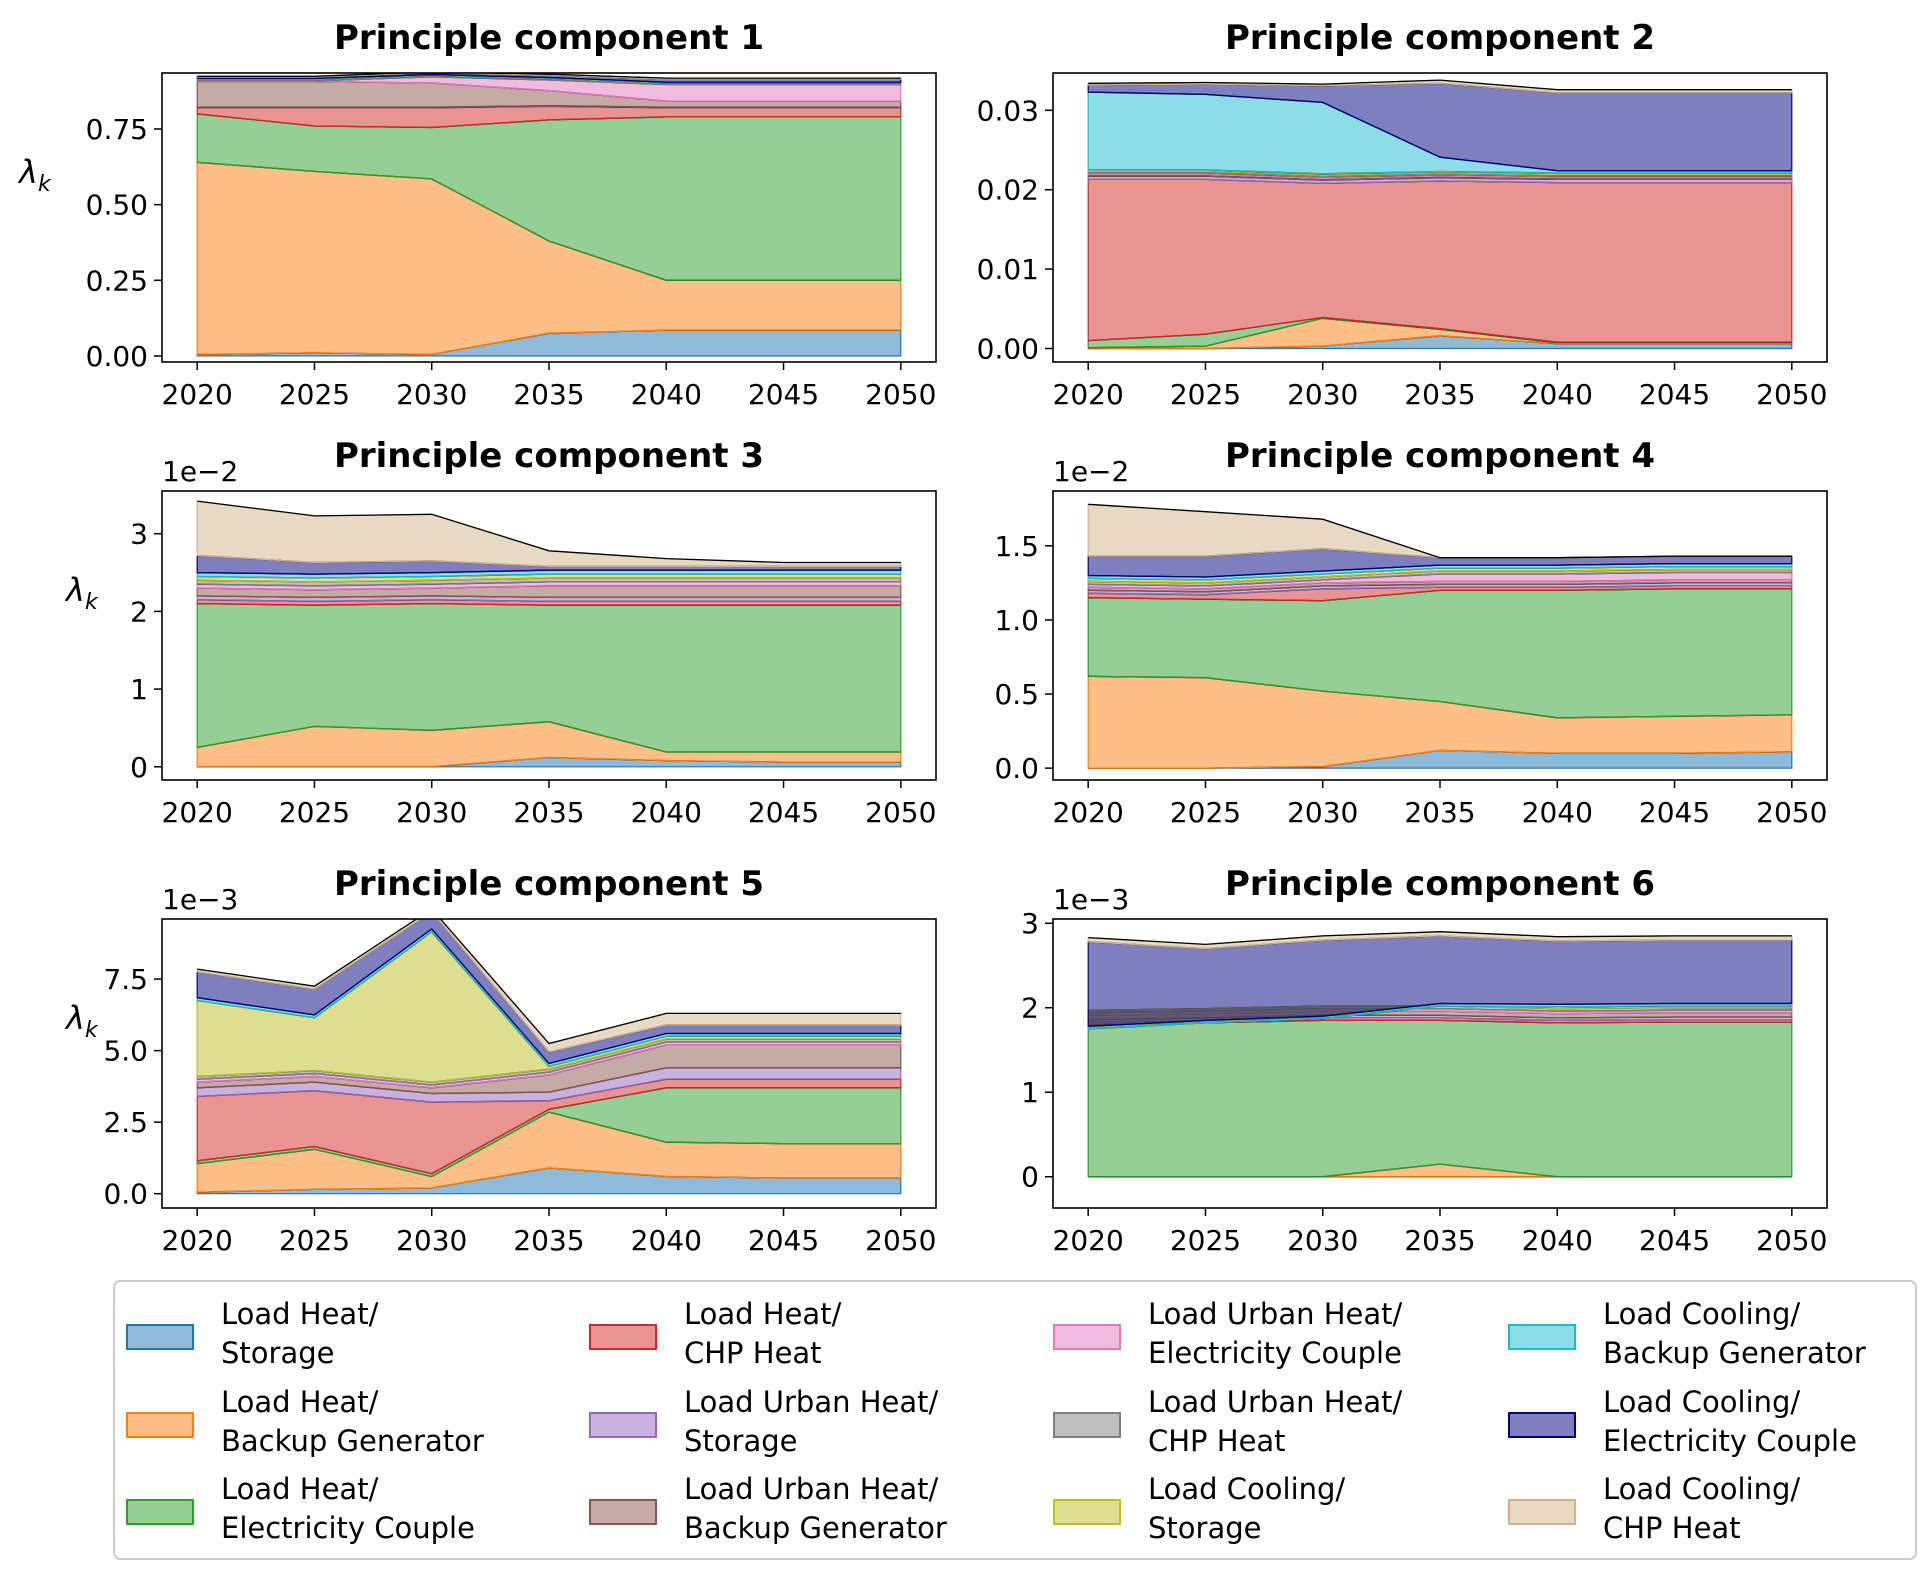 This screenshot has height=1571, width=1931. Describe the element at coordinates (139, 767) in the screenshot. I see `y-tick-label: 0` at that location.